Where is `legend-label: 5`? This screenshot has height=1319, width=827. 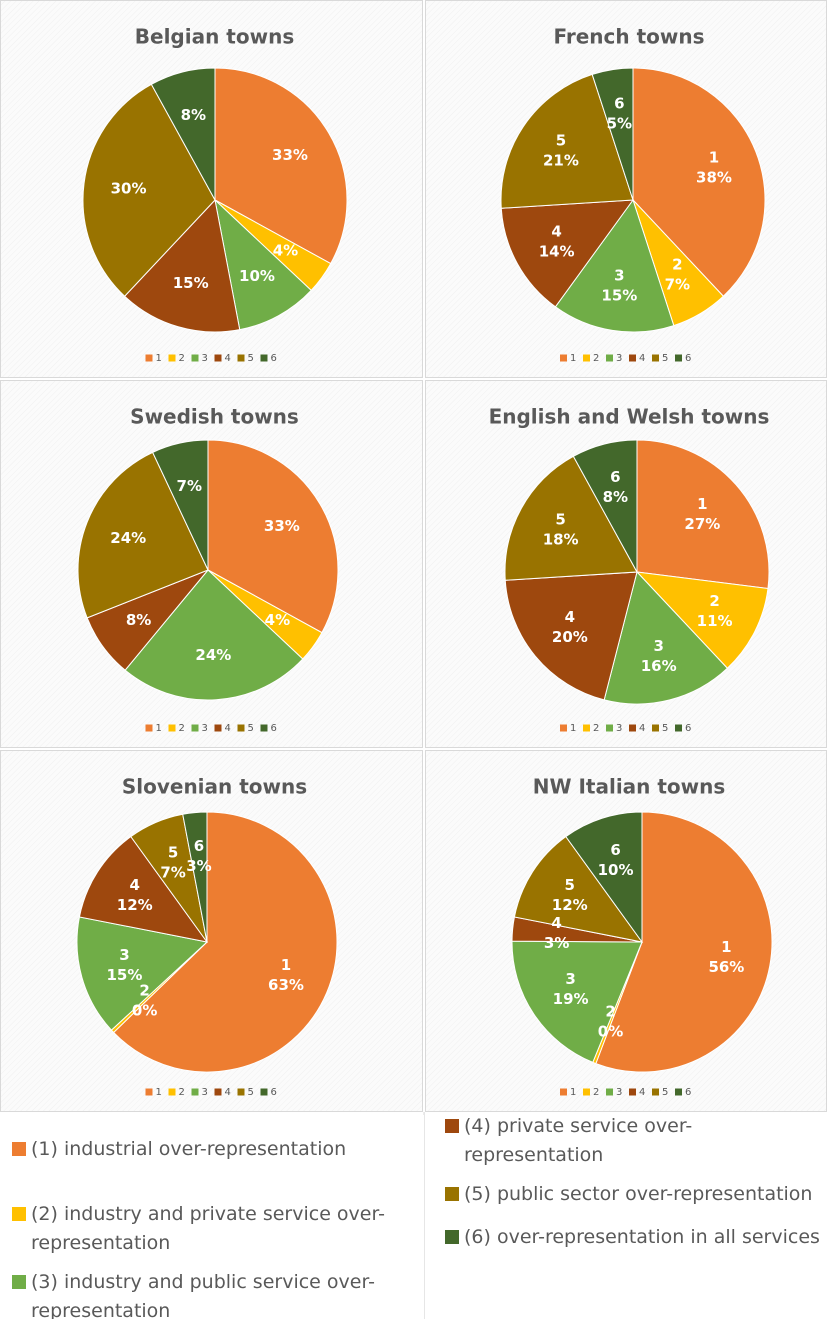 legend-label: 5 is located at coordinates (251, 728).